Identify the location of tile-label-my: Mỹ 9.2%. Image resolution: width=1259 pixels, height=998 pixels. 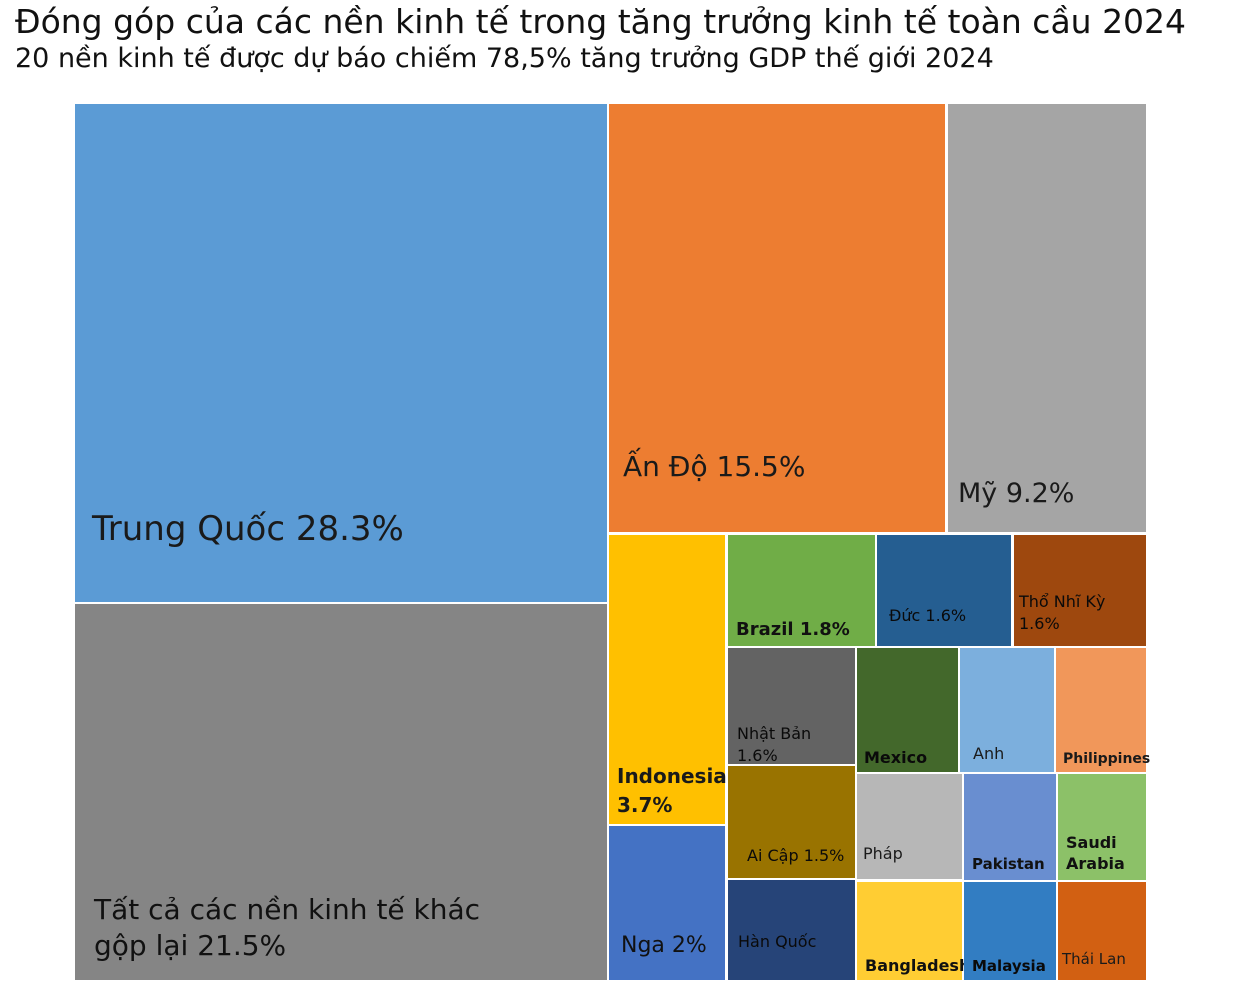
(1016, 493).